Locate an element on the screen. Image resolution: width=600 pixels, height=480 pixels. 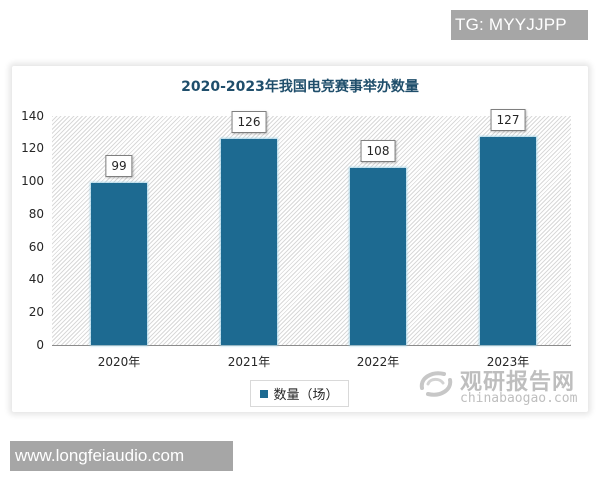
y-tick-20: 20 is located at coordinates (36, 312).